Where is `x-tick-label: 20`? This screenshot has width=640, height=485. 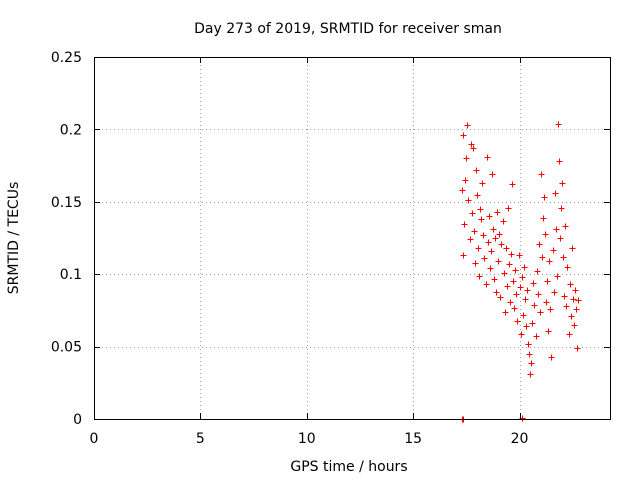 x-tick-label: 20 is located at coordinates (520, 439).